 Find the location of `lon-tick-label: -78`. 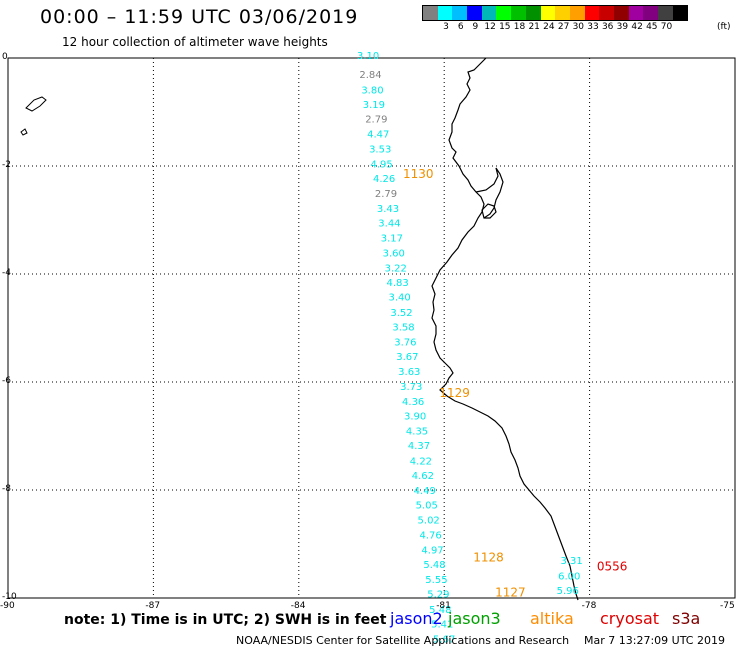

lon-tick-label: -78 is located at coordinates (589, 606).